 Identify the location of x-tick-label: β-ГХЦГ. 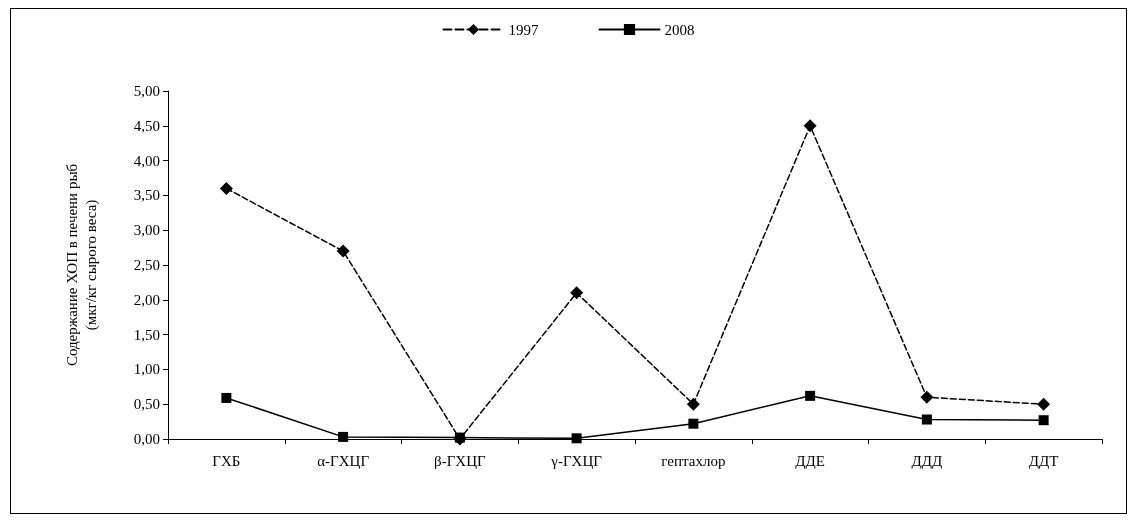
(460, 460).